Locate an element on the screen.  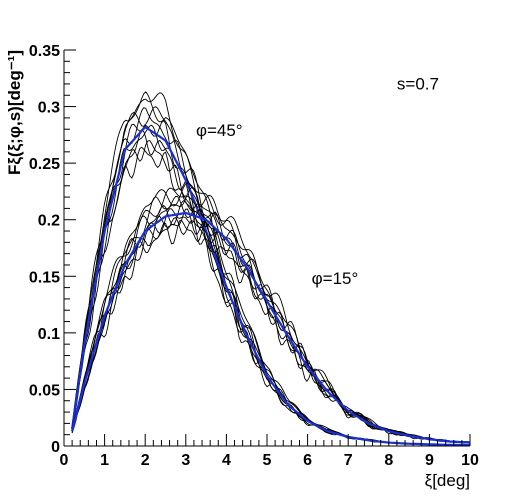
x-tick-label: 10 is located at coordinates (470, 460).